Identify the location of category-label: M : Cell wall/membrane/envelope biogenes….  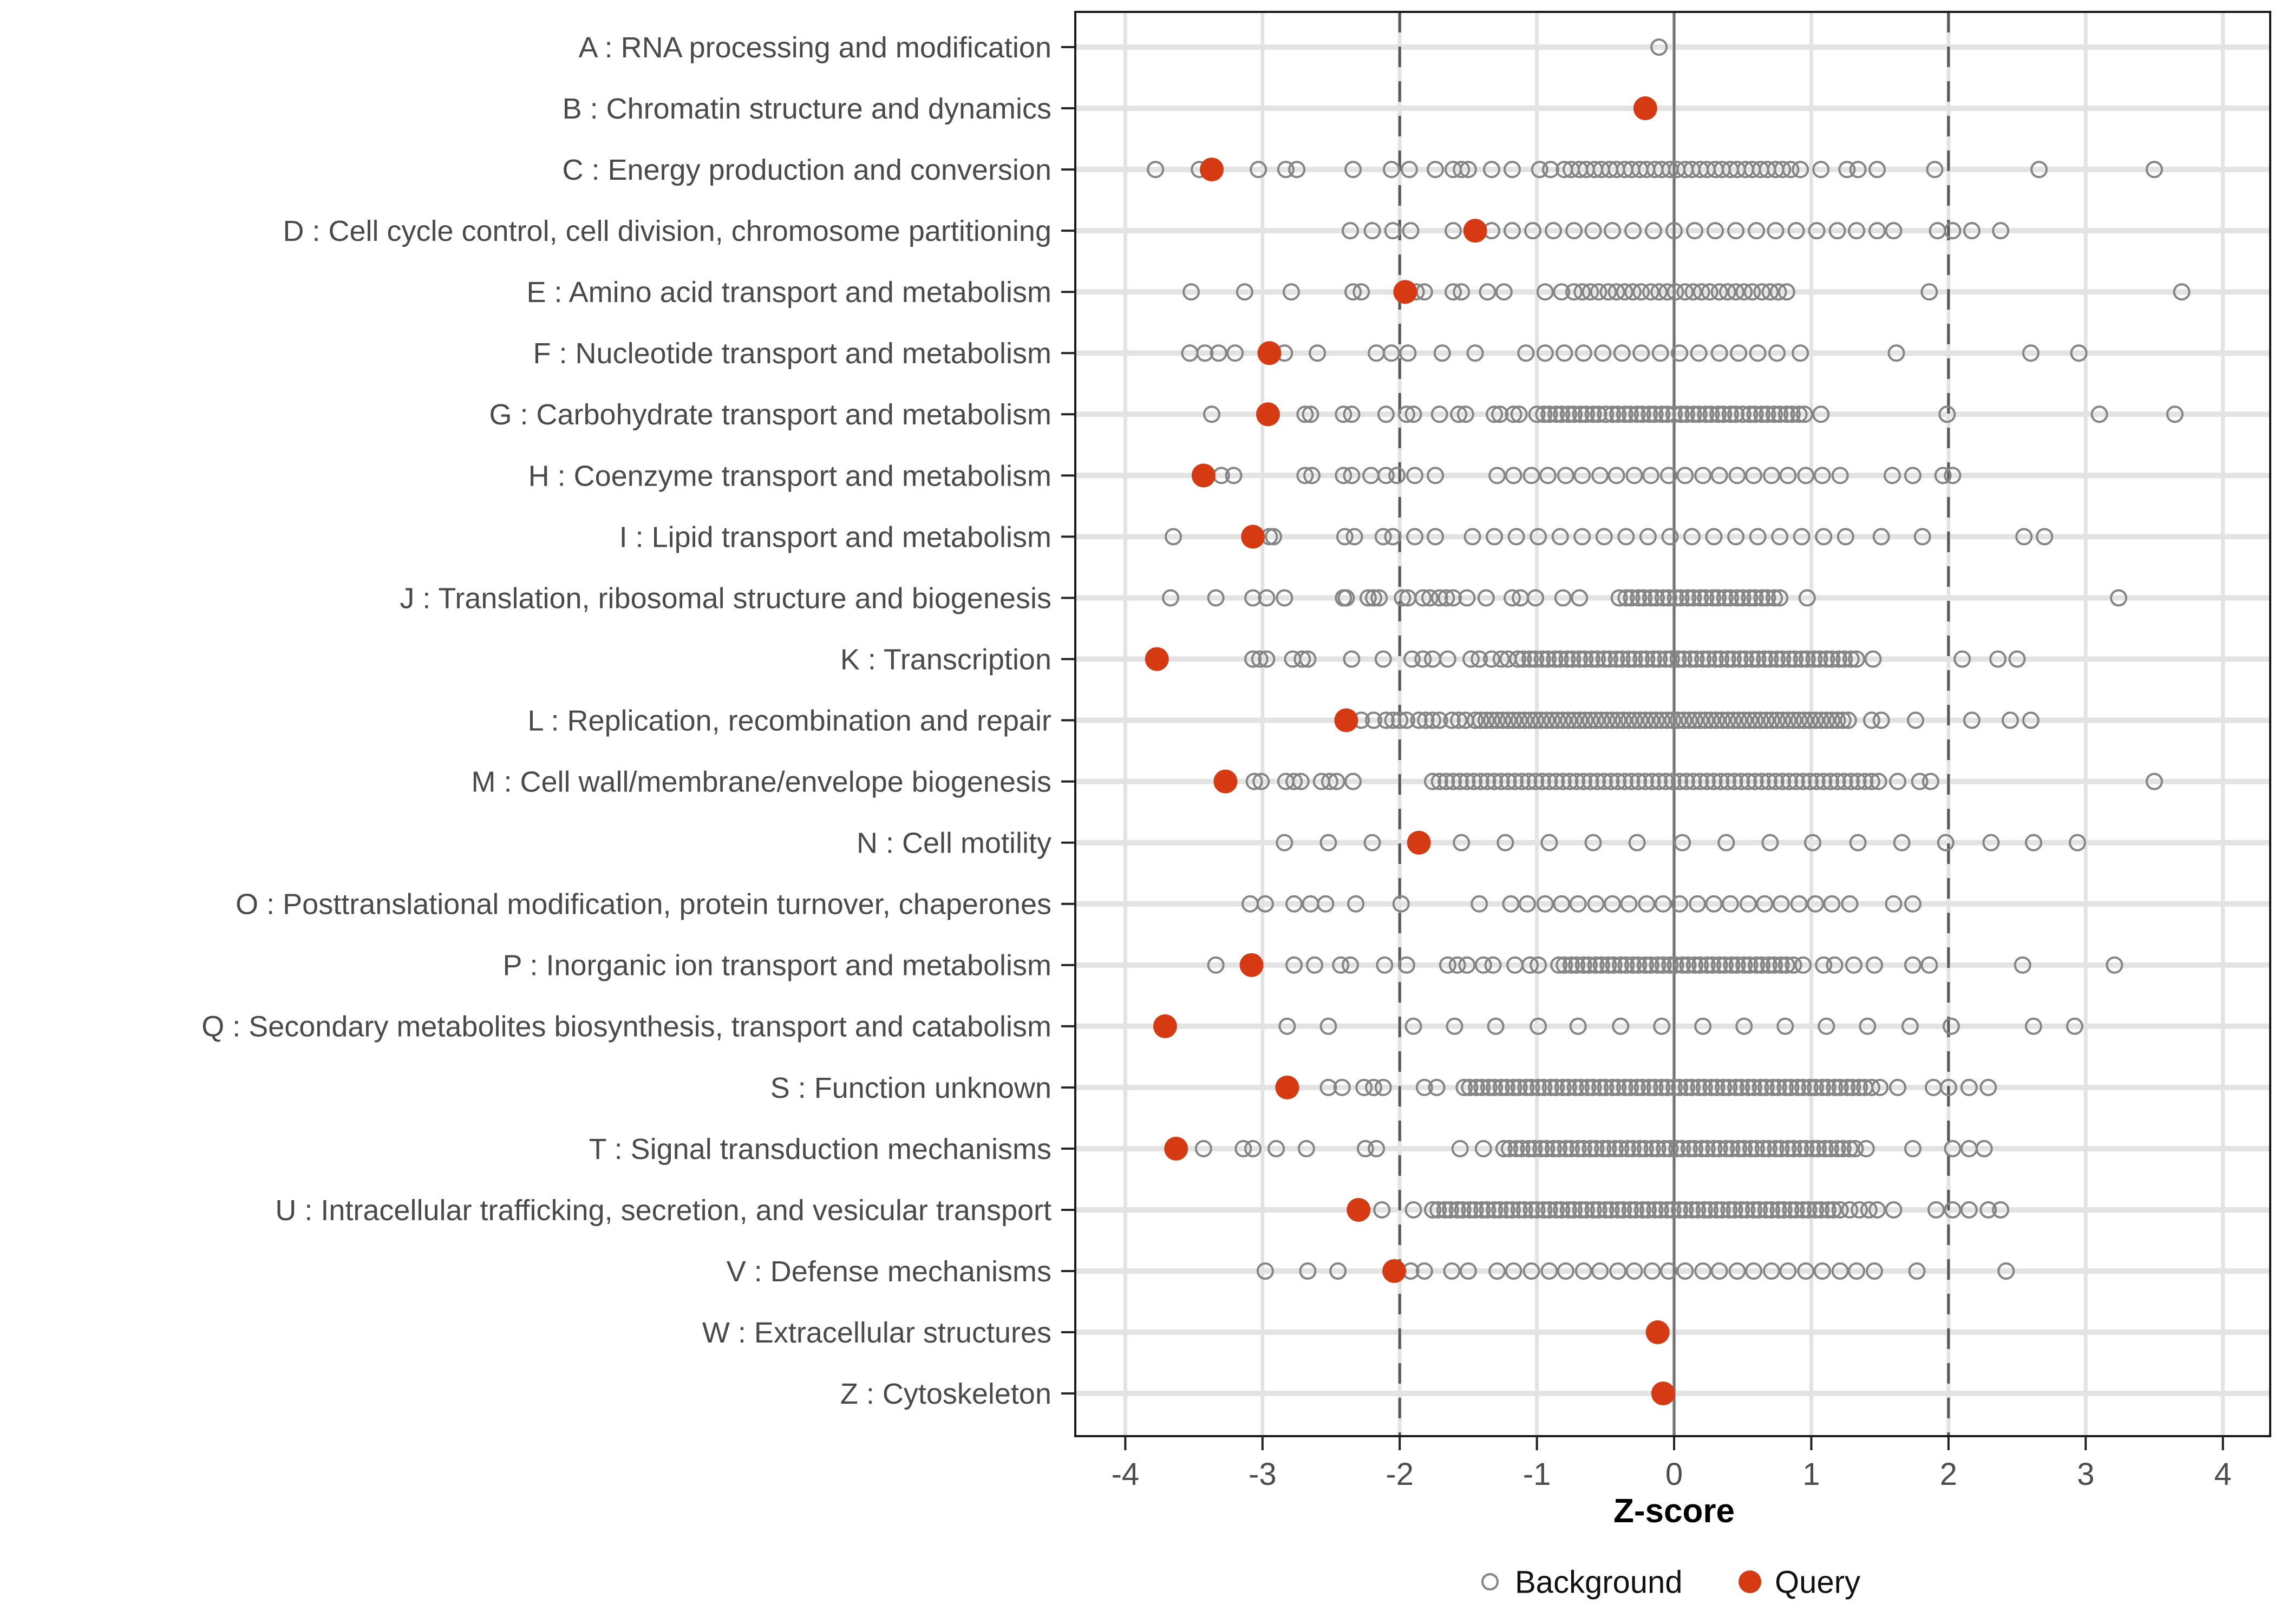
(761, 782).